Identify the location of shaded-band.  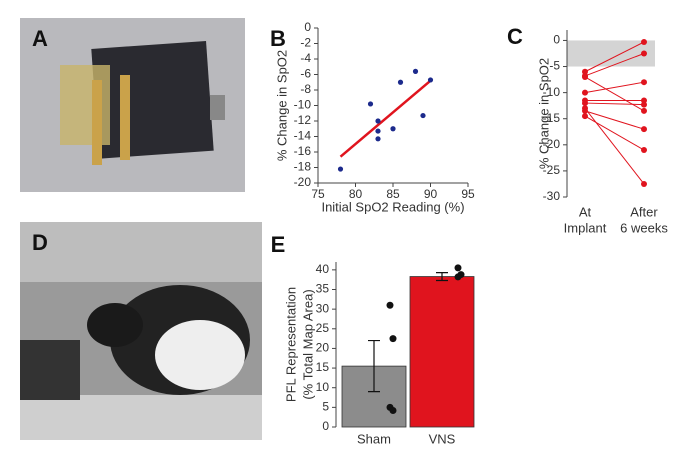
(611, 53).